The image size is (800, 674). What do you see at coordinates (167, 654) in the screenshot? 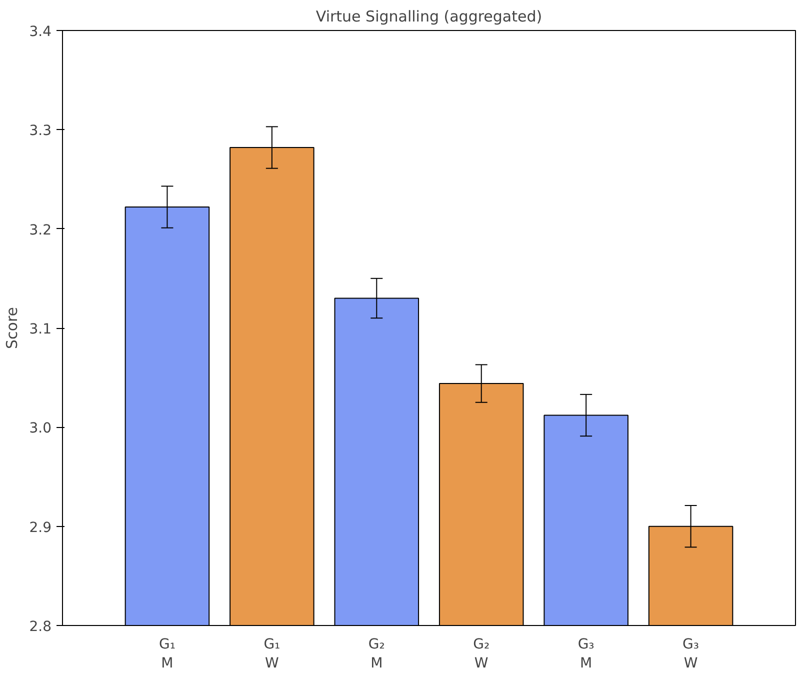
I see `x-tick-label: G₁ M` at bounding box center [167, 654].